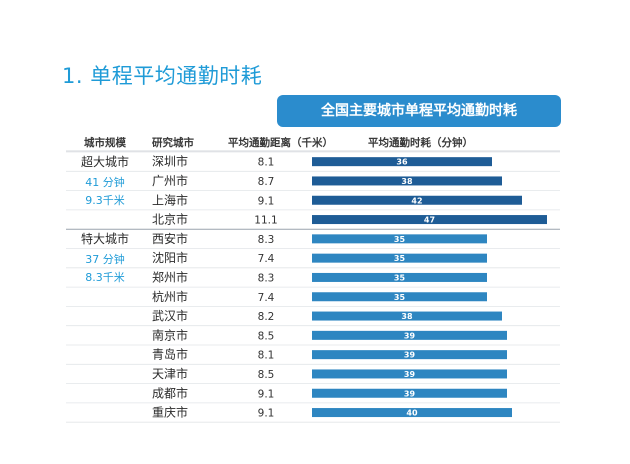 This screenshot has width=630, height=464. What do you see at coordinates (266, 182) in the screenshot?
I see `commute-distance: 8.7` at bounding box center [266, 182].